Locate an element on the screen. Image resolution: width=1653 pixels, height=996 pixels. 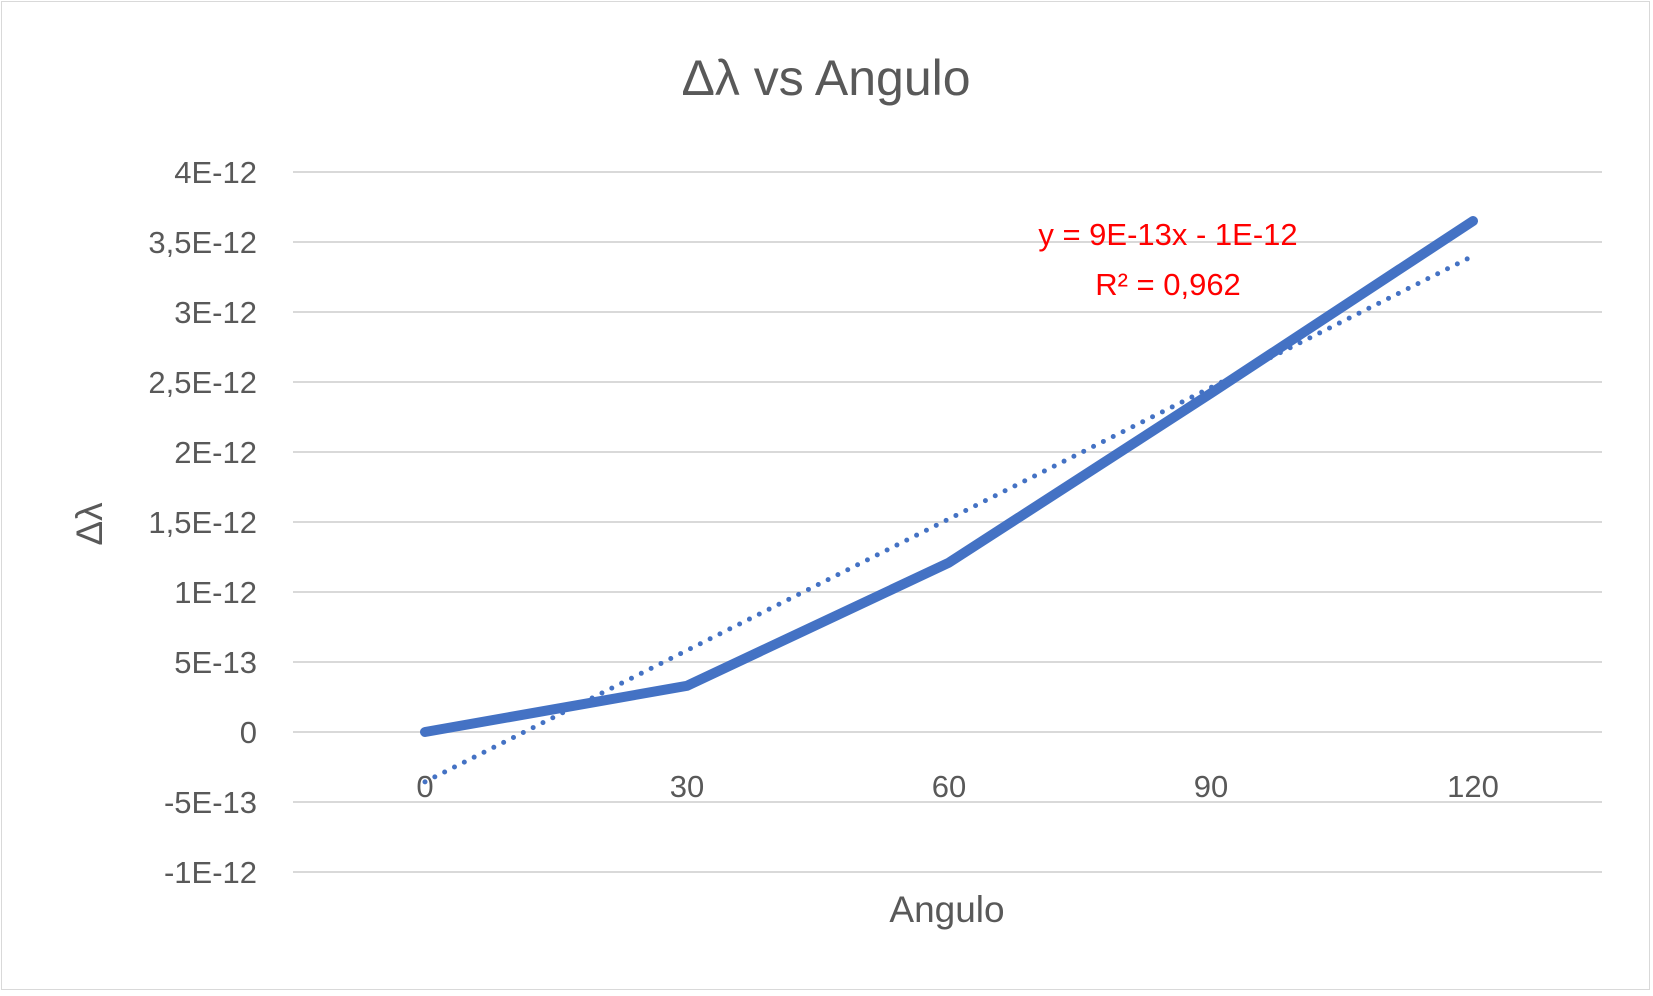
x-tick-labels: 0 30 60 90 120 is located at coordinates (957, 786).